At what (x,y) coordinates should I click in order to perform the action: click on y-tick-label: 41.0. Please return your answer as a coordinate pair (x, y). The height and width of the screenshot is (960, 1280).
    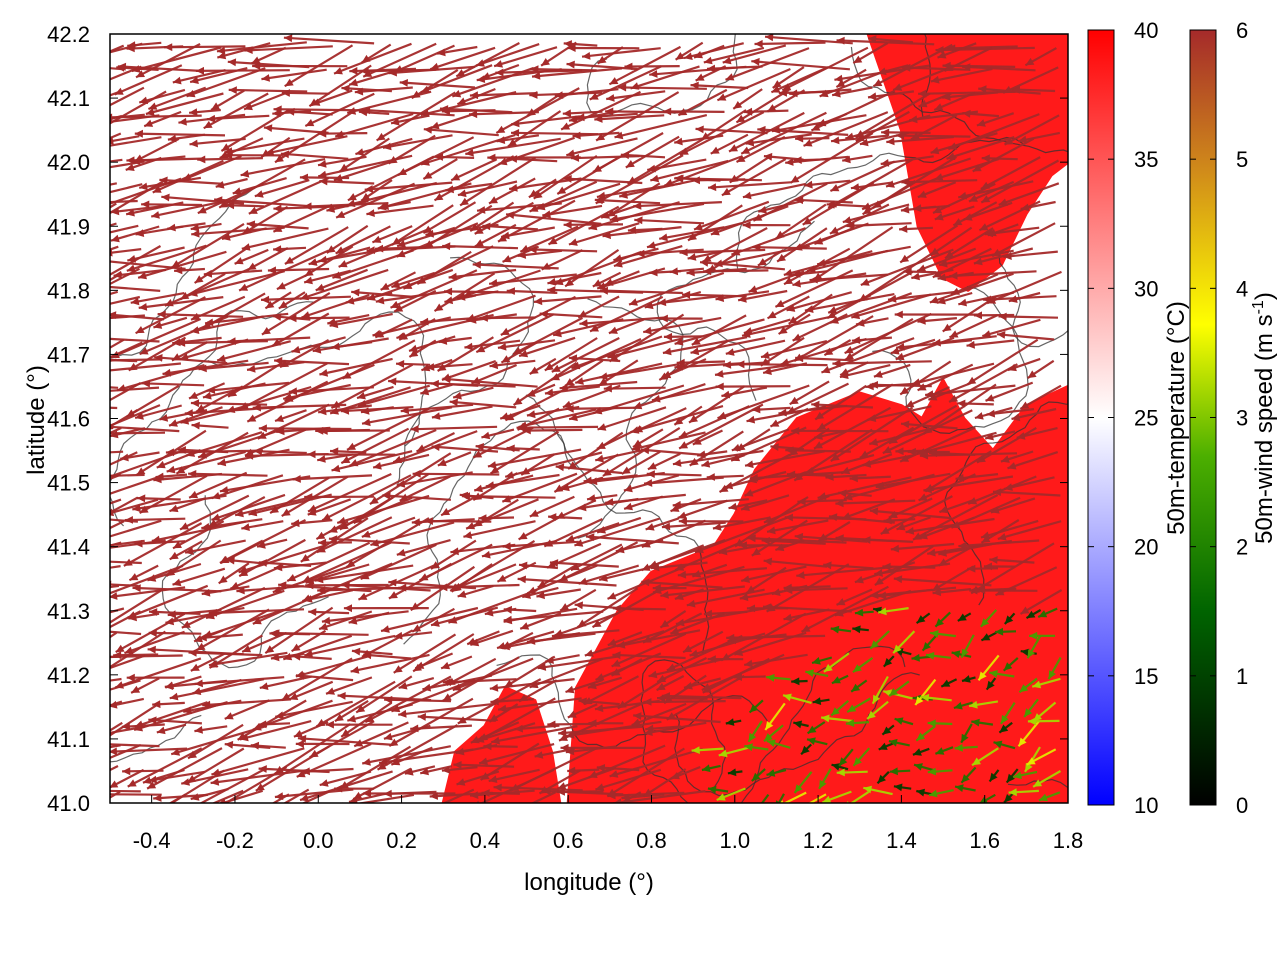
    Looking at the image, I should click on (68, 803).